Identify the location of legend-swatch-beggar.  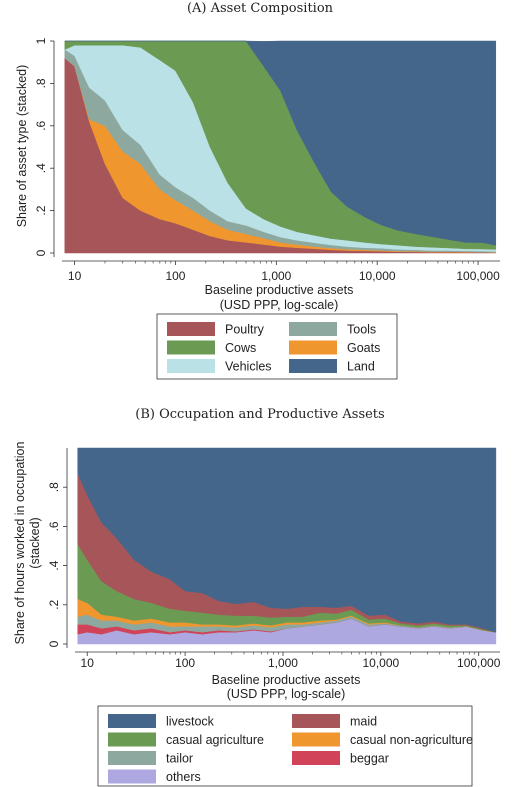
(316, 758).